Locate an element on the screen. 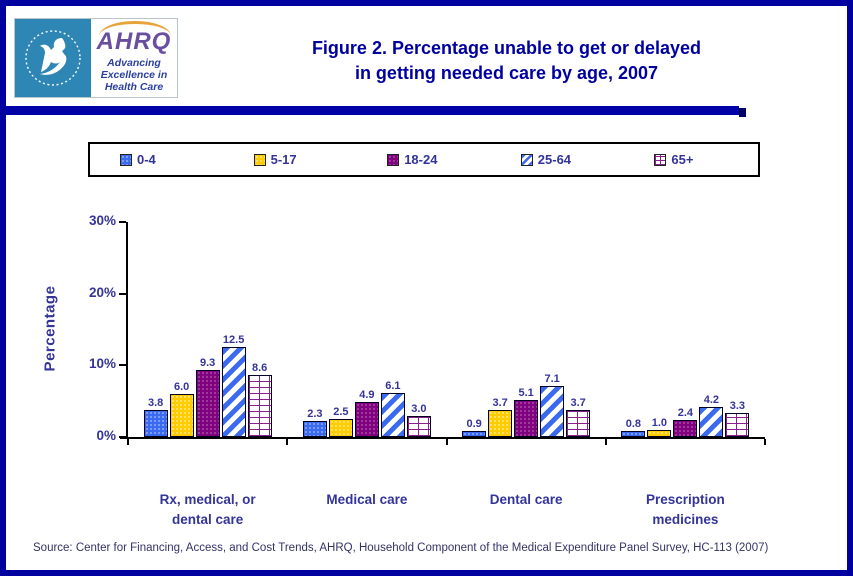 This screenshot has height=576, width=853. category-label-line: Prescription is located at coordinates (685, 499).